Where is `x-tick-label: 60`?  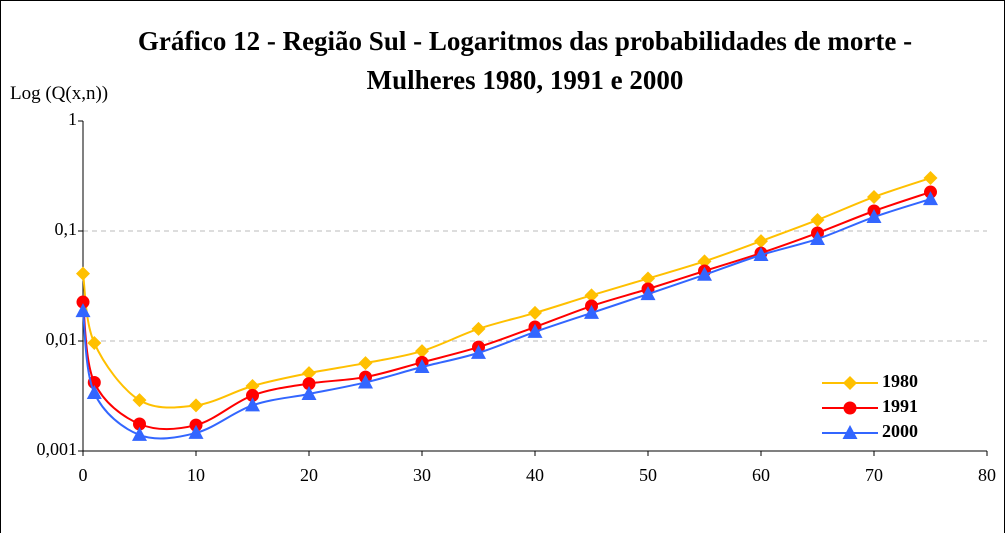
x-tick-label: 60 is located at coordinates (761, 475).